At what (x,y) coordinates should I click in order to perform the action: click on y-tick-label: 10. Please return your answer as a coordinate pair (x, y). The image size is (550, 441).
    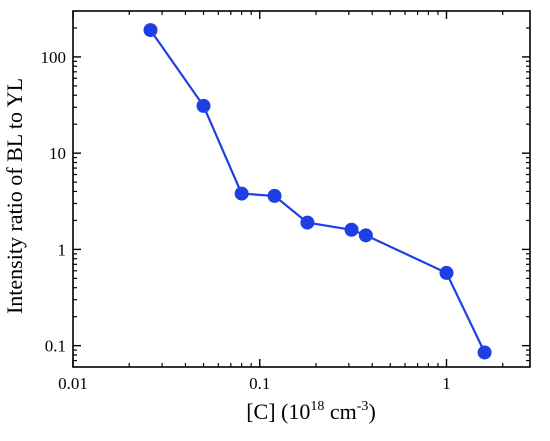
    Looking at the image, I should click on (57, 153).